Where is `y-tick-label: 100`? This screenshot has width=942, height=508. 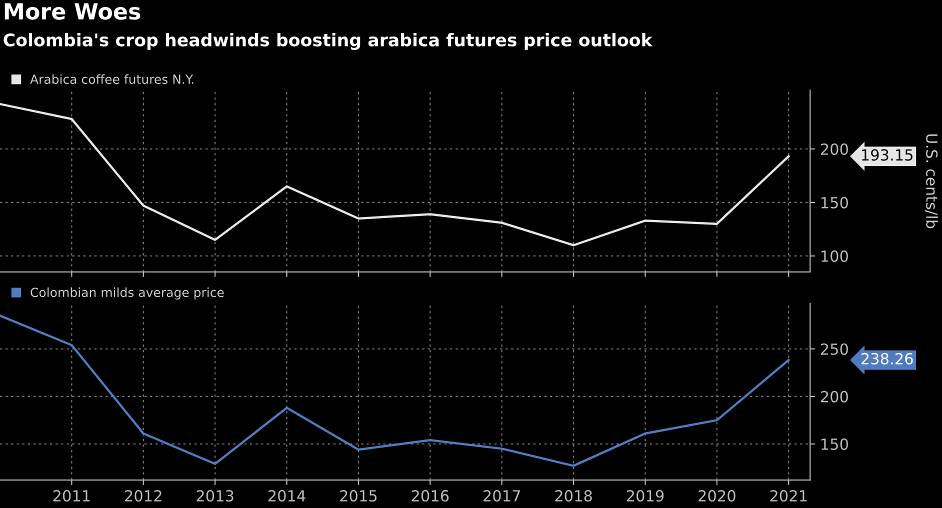
y-tick-label: 100 is located at coordinates (835, 256).